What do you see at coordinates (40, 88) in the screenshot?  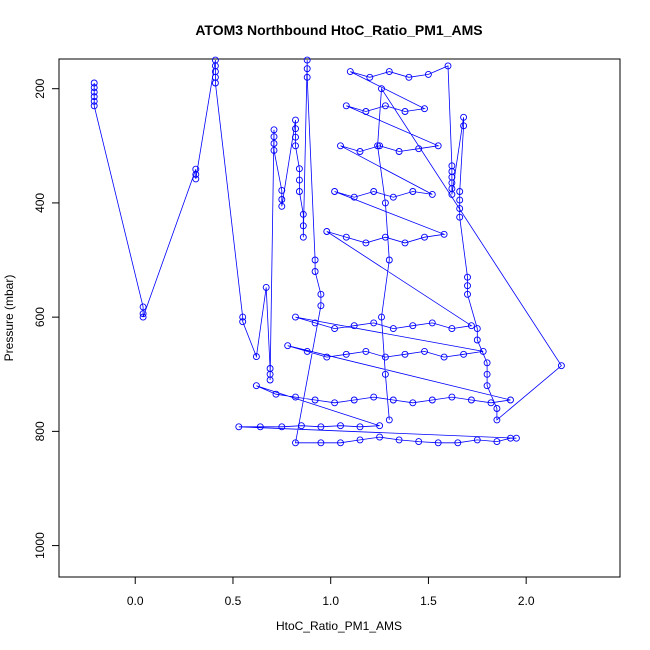 I see `y-tick-label: 200` at bounding box center [40, 88].